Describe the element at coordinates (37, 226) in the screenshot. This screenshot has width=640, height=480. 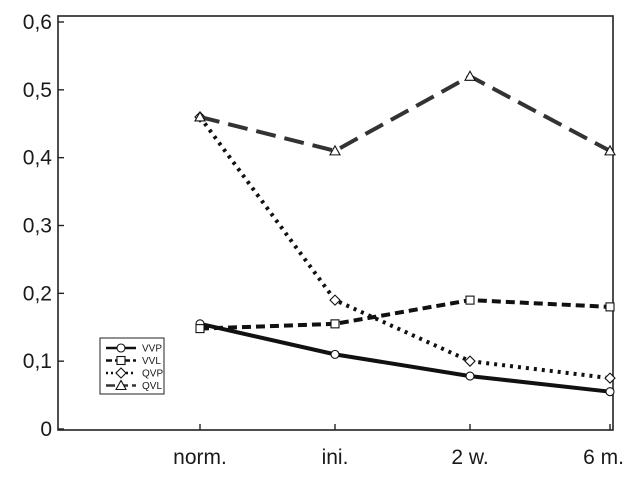
I see `y-tick-label: 0,3` at that location.